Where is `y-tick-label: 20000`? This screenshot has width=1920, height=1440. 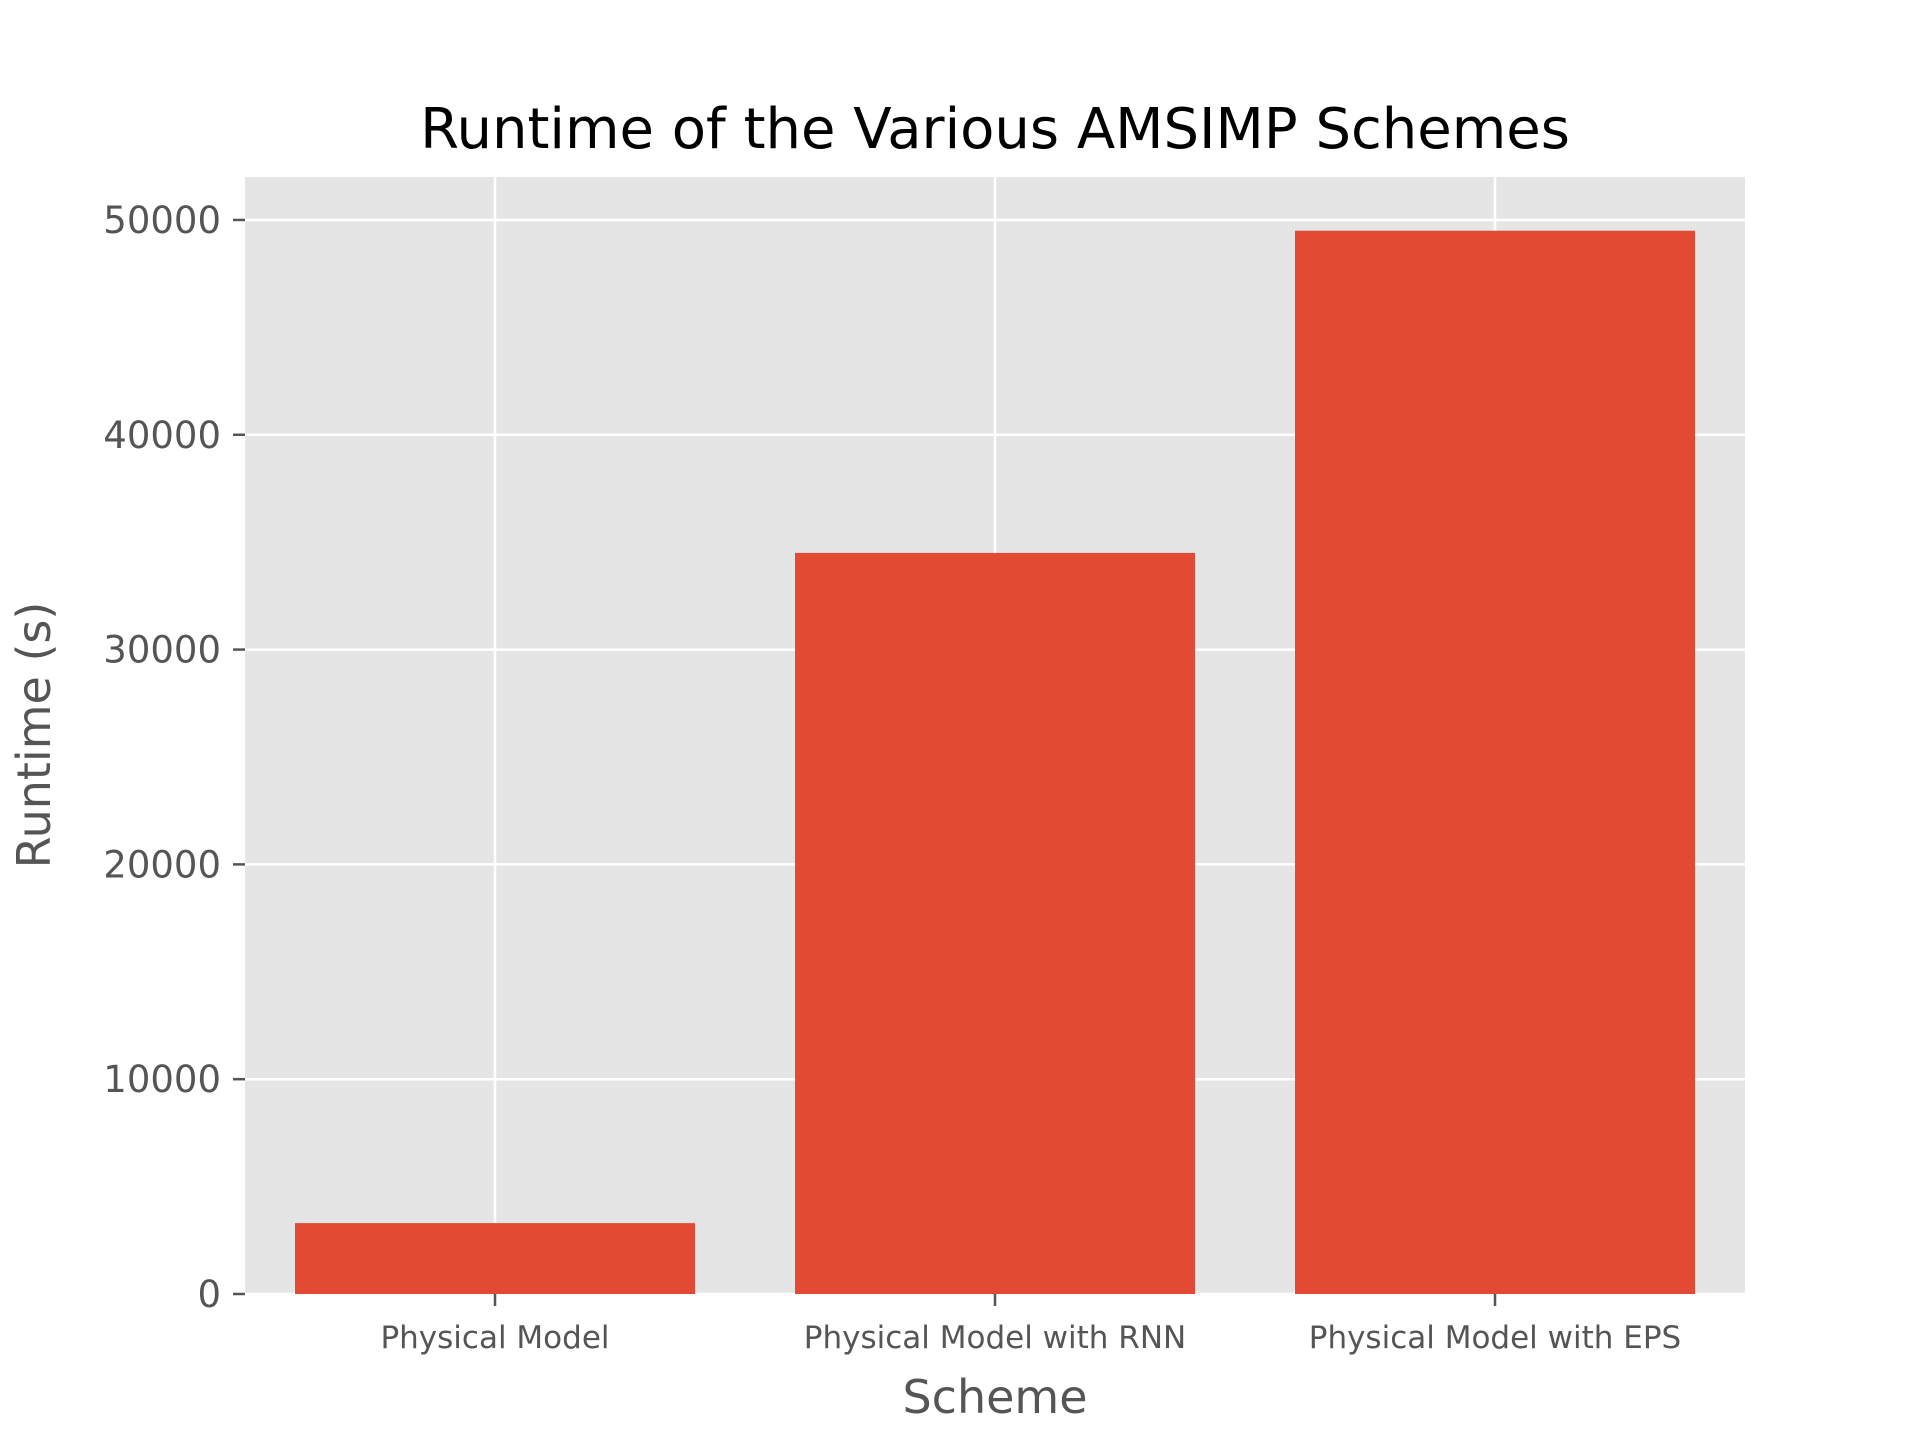 y-tick-label: 20000 is located at coordinates (162, 864).